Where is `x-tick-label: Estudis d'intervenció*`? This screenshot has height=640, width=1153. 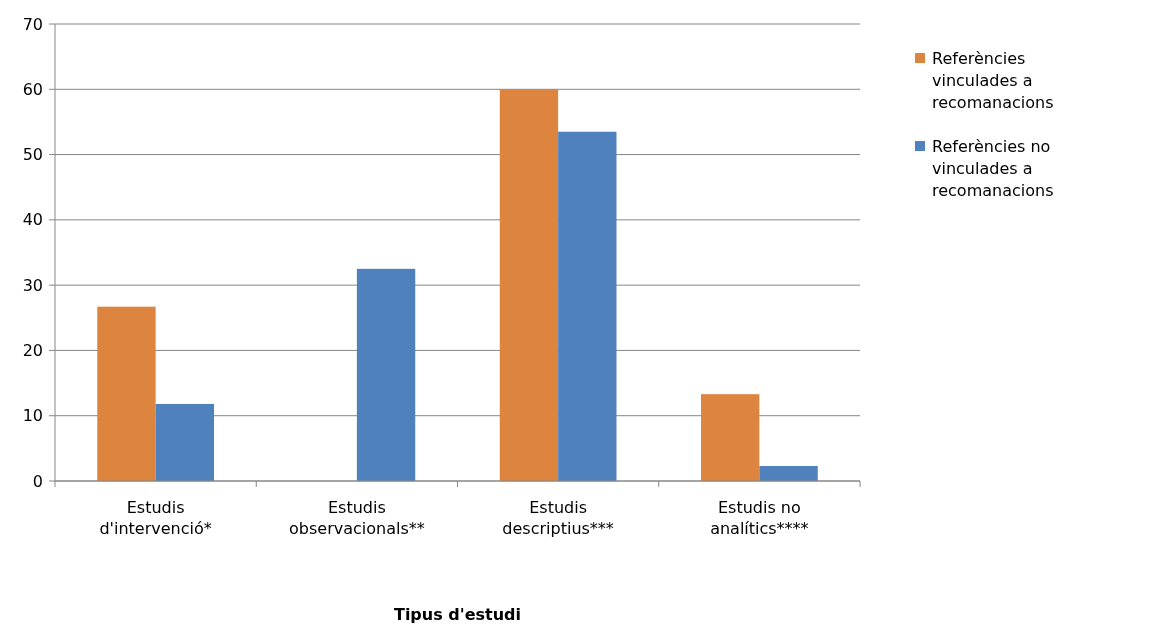 x-tick-label: Estudis d'intervenció* is located at coordinates (155, 518).